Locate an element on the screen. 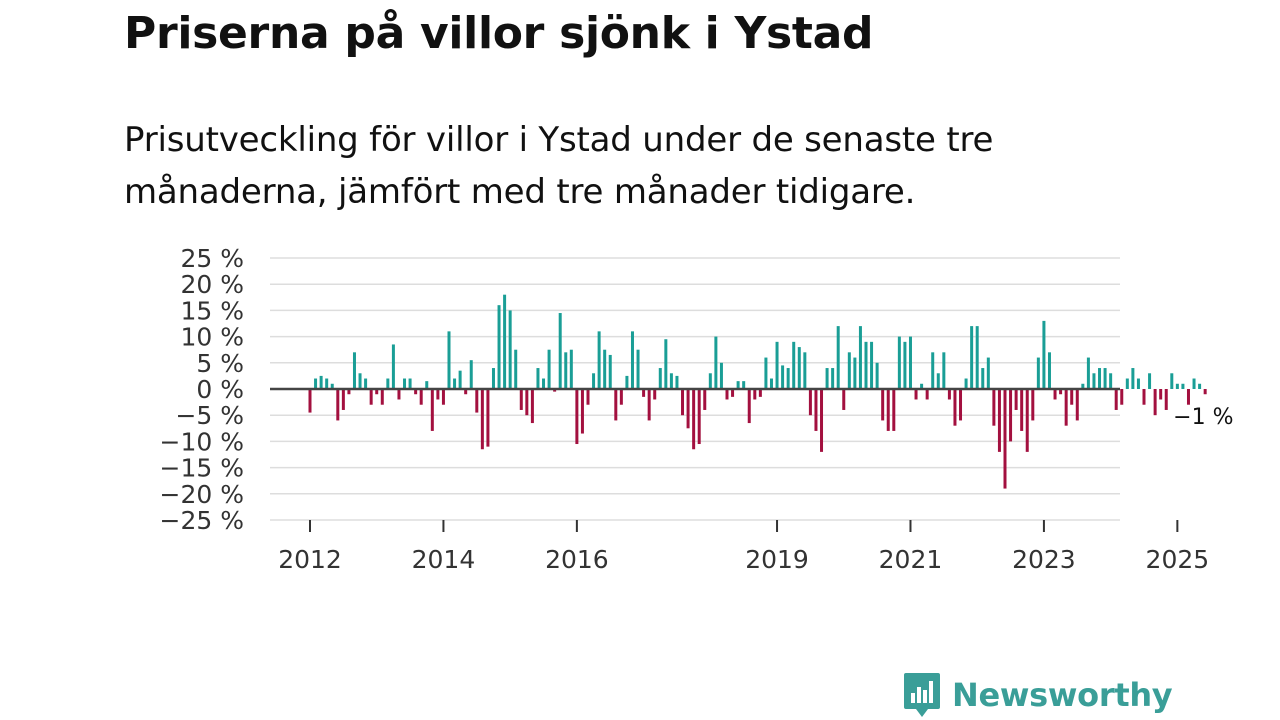 This screenshot has height=720, width=1280. last-value-label: −1 % is located at coordinates (1203, 417).